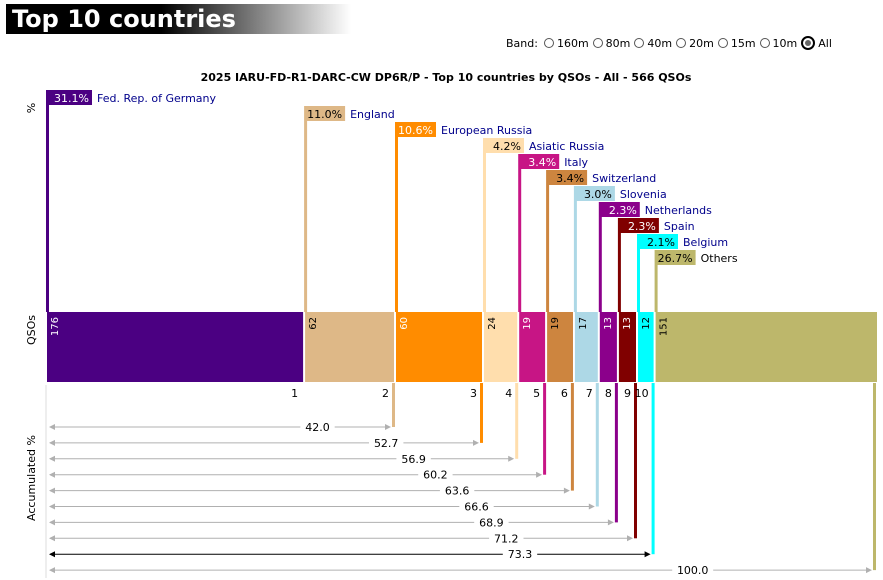 This screenshot has height=580, width=883. I want to click on band-label: Band:, so click(522, 43).